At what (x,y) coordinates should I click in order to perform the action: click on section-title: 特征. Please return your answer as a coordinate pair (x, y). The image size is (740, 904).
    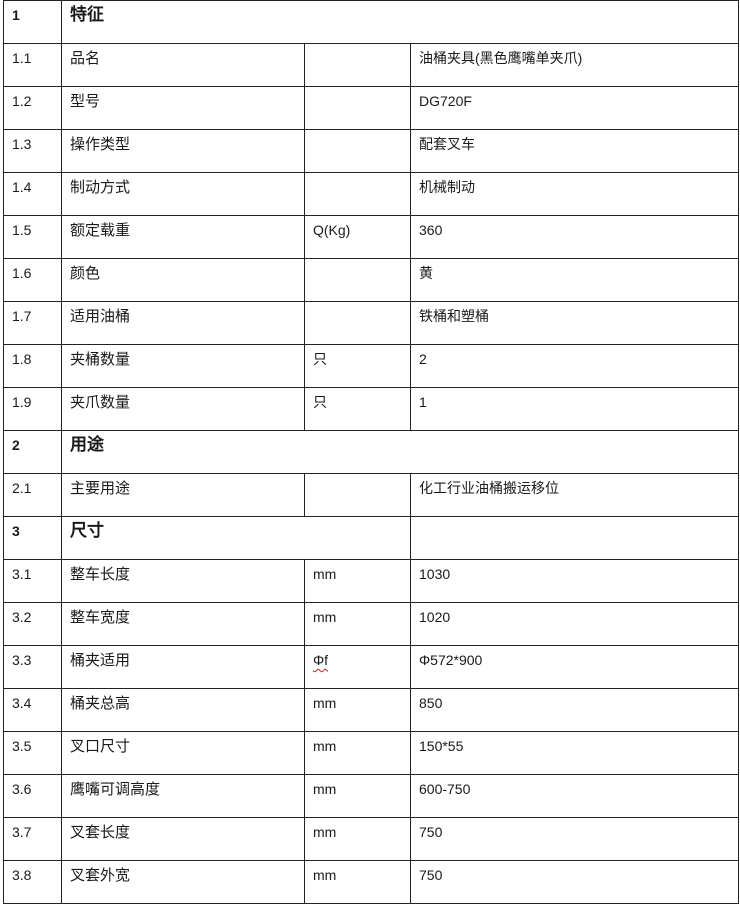
    Looking at the image, I should click on (400, 22).